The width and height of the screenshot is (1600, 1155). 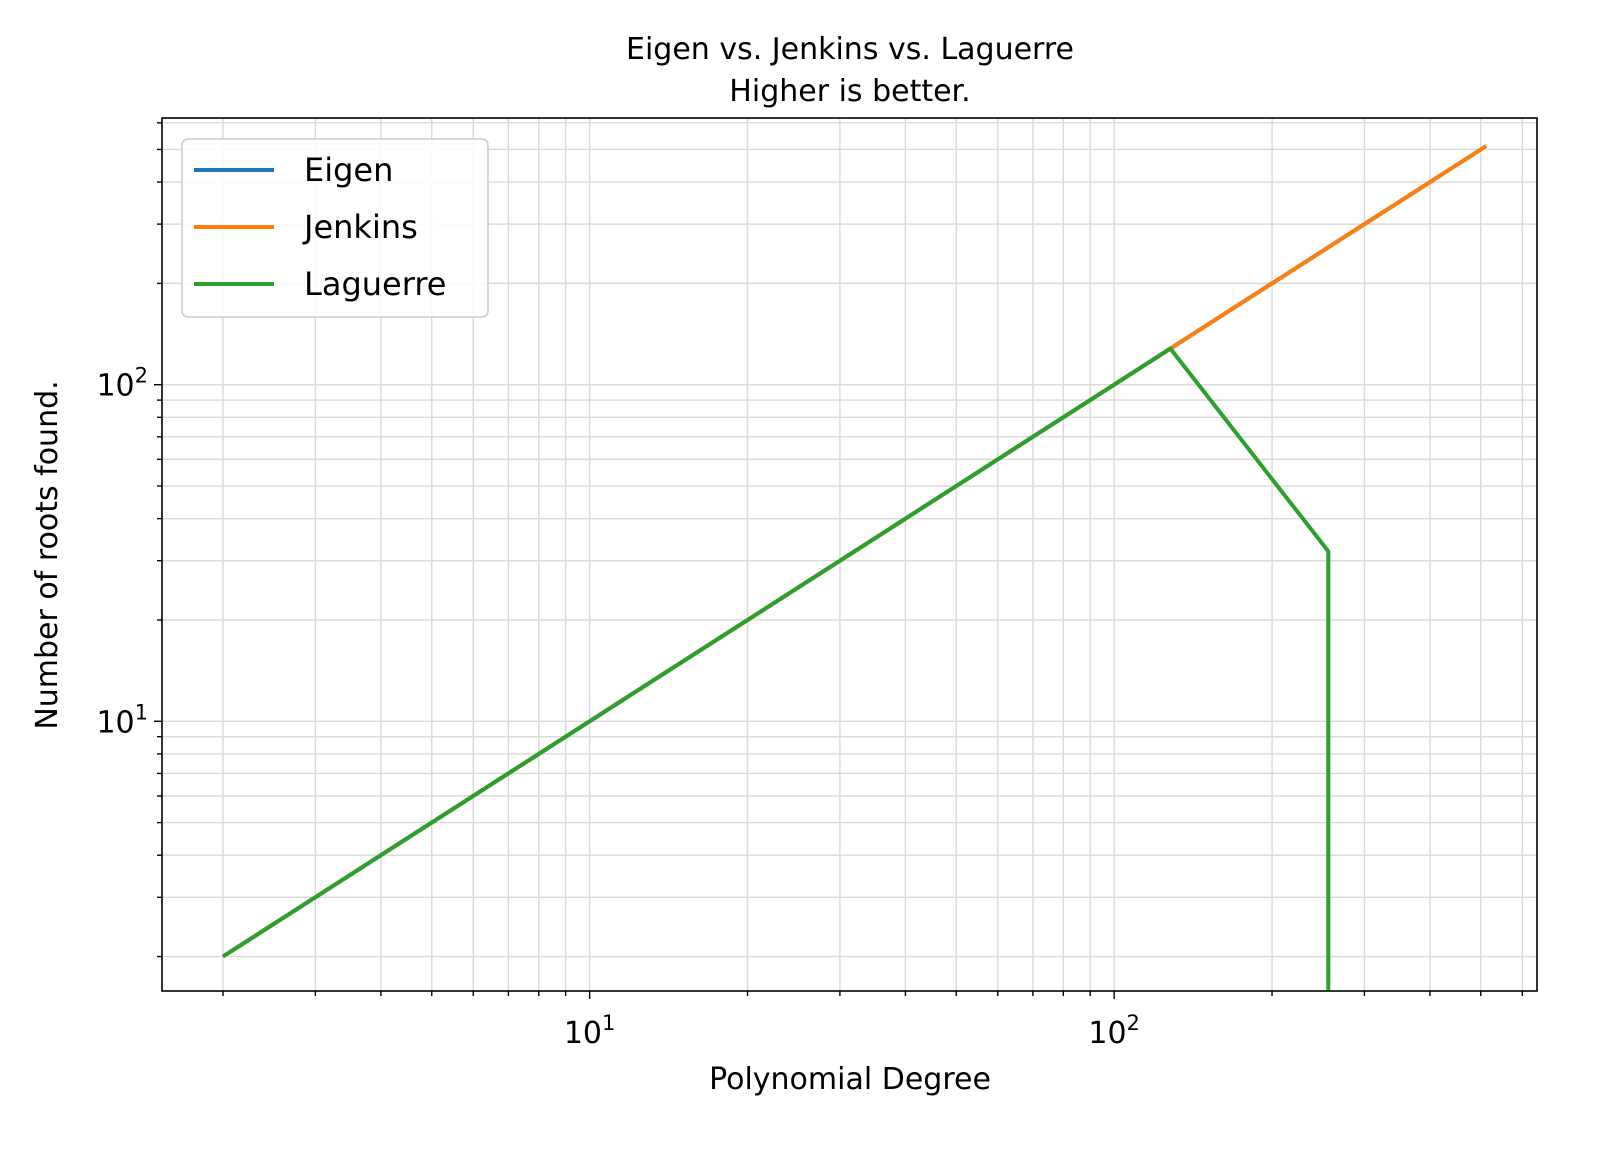 What do you see at coordinates (850, 49) in the screenshot?
I see `chart-title: Eigen vs. Jenkins vs. Laguerre` at bounding box center [850, 49].